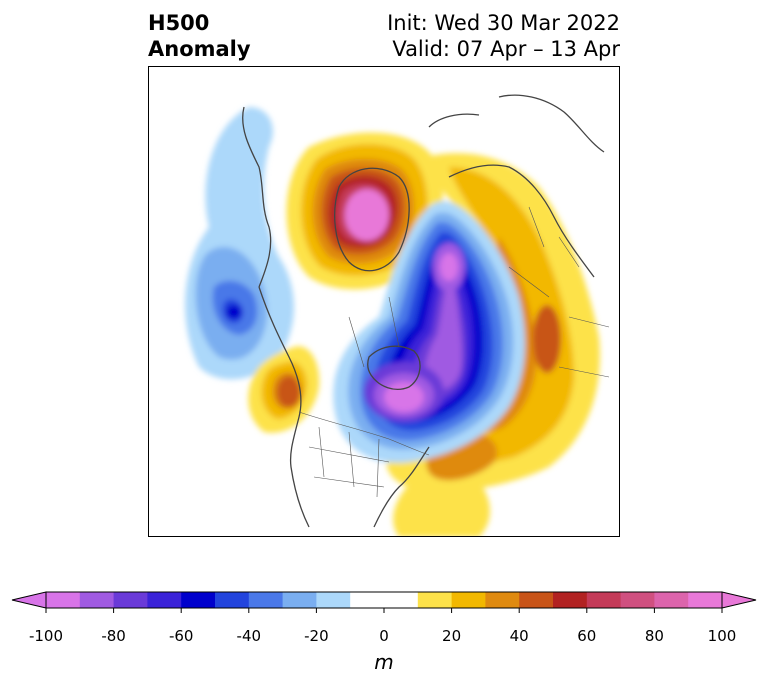 This screenshot has width=768, height=686. Describe the element at coordinates (46, 636) in the screenshot. I see `colorbar-tick-label: -100` at that location.